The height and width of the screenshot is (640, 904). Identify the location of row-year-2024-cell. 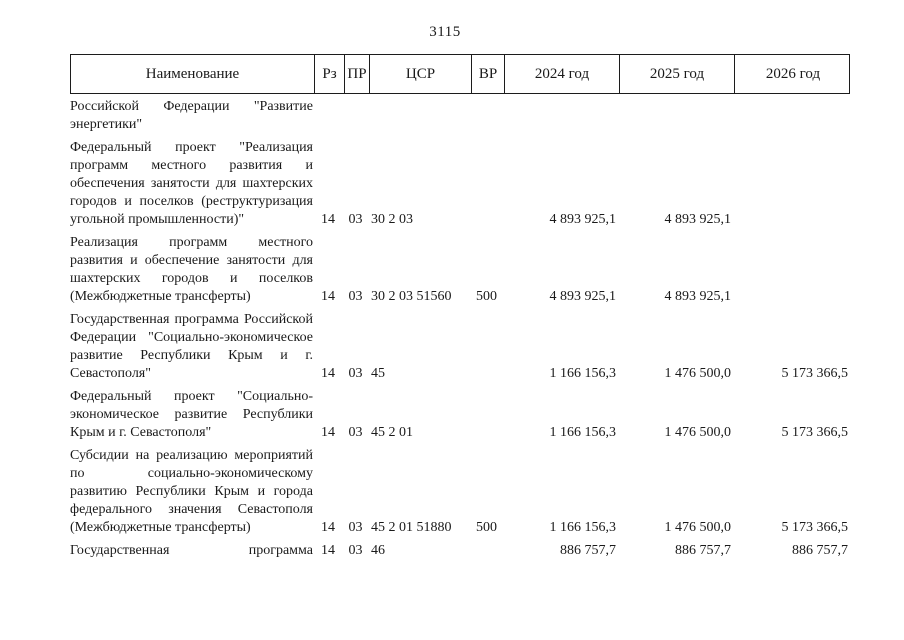
(560, 125).